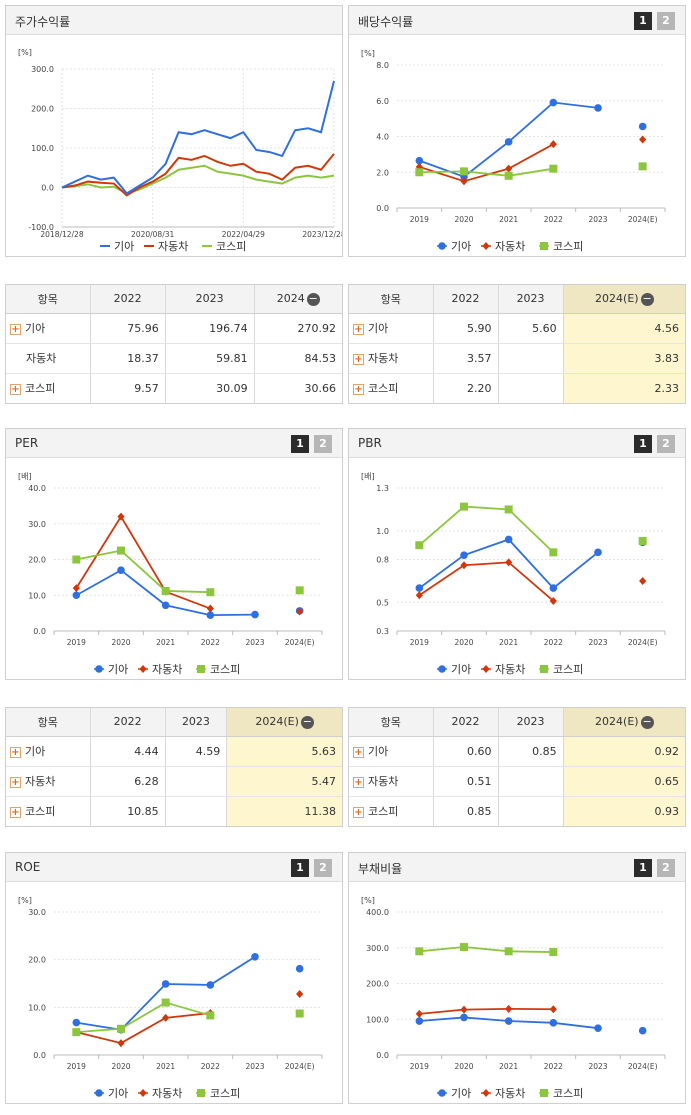 The image size is (691, 1115). What do you see at coordinates (243, 234) in the screenshot?
I see `x-tick-label: 2022/04/29` at bounding box center [243, 234].